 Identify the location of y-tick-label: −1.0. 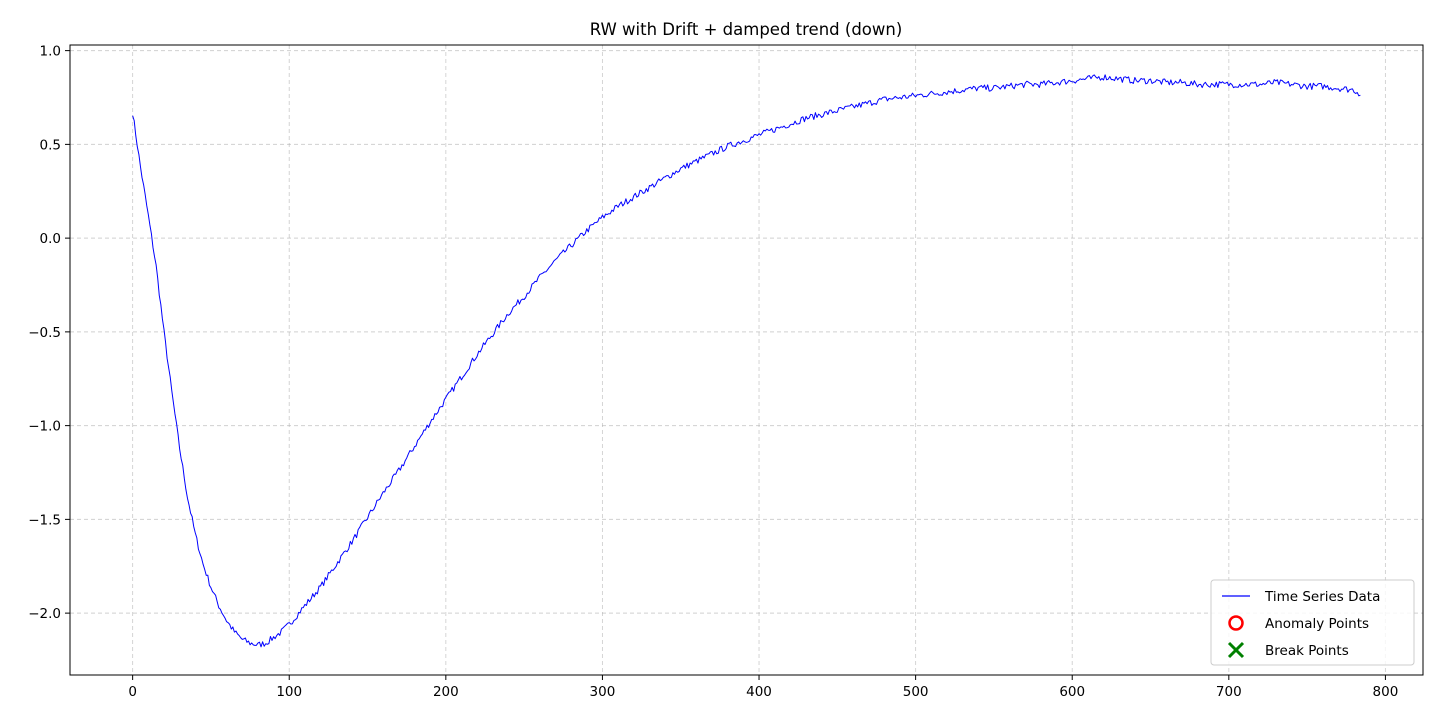
(44, 427).